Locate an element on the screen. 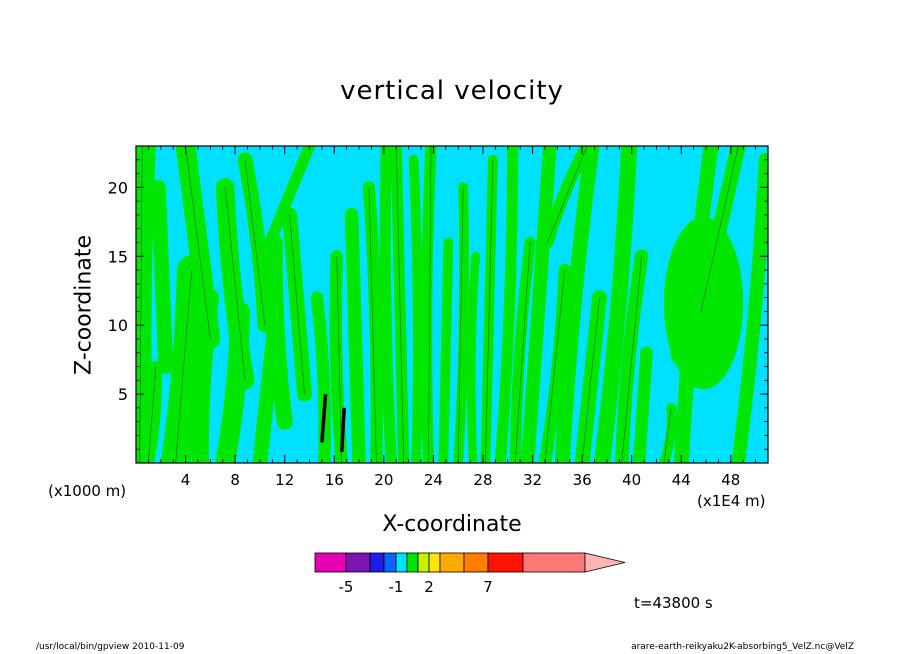 The height and width of the screenshot is (654, 904). colorbar-arrow is located at coordinates (605, 562).